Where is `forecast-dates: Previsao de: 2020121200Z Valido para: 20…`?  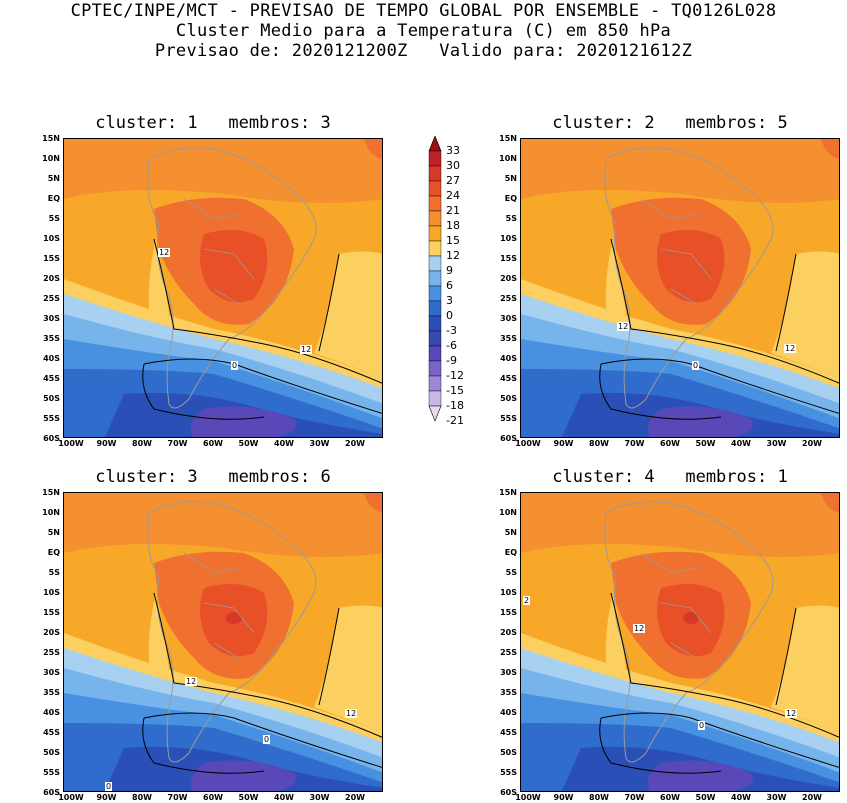
forecast-dates: Previsao de: 2020121200Z Valido para: 20… is located at coordinates (423, 51).